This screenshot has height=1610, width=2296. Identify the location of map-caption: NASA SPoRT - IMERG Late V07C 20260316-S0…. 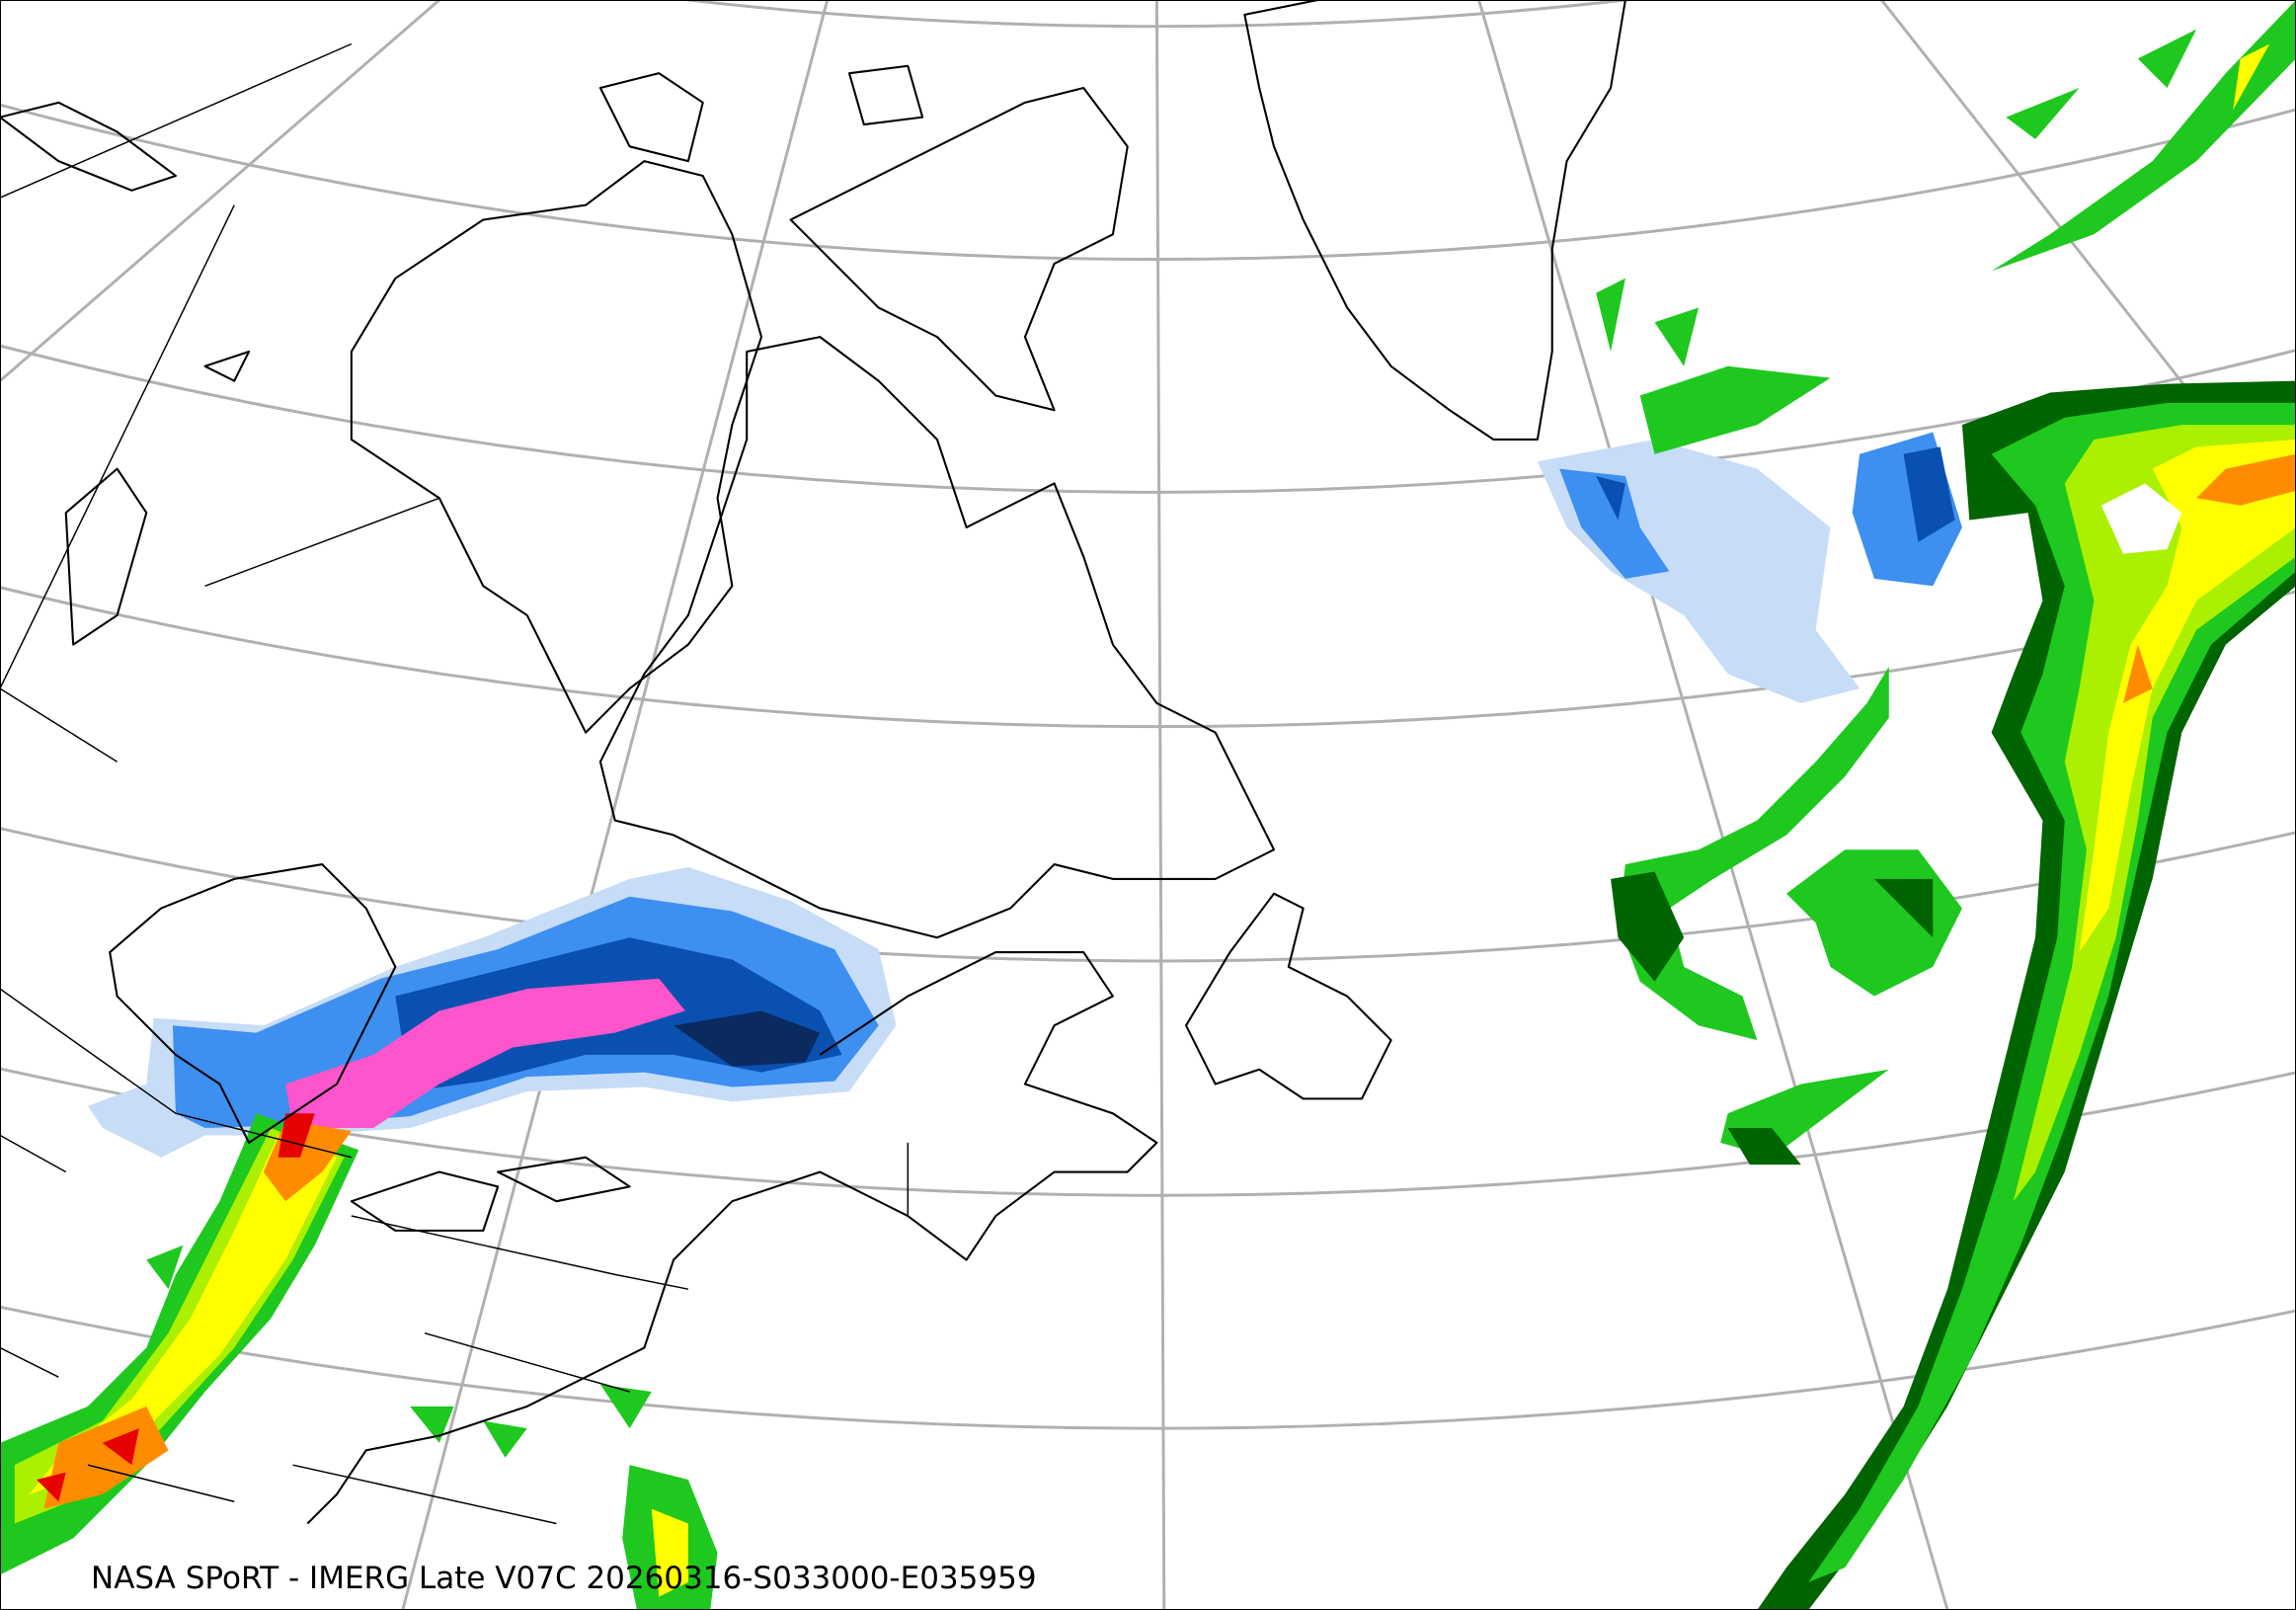
(564, 1578).